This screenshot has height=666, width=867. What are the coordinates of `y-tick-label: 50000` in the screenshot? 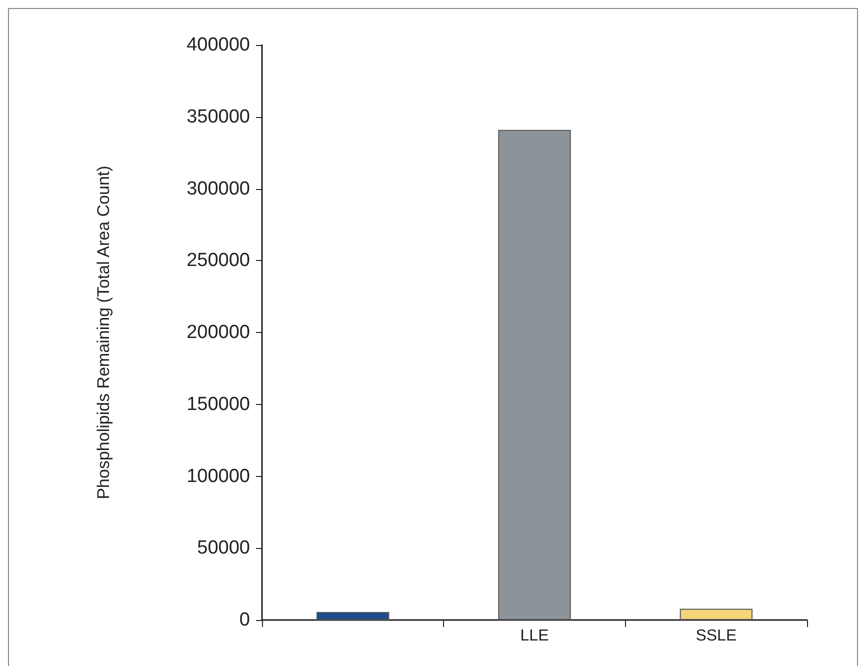 It's located at (223, 548).